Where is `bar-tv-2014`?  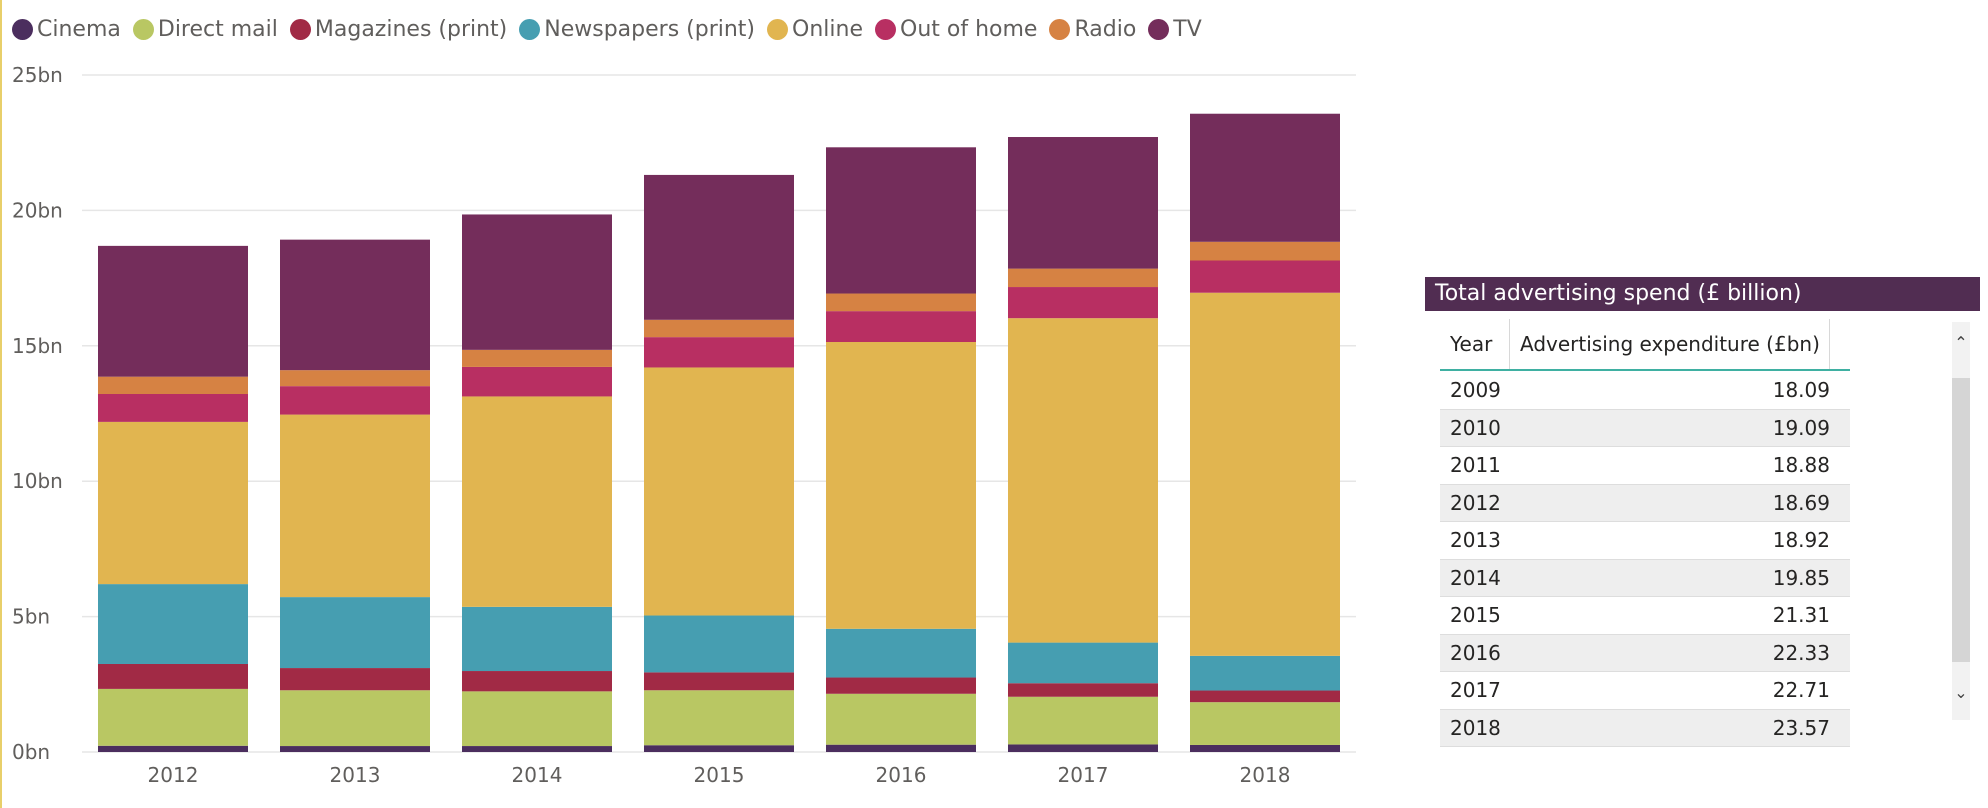
bar-tv-2014 is located at coordinates (537, 282).